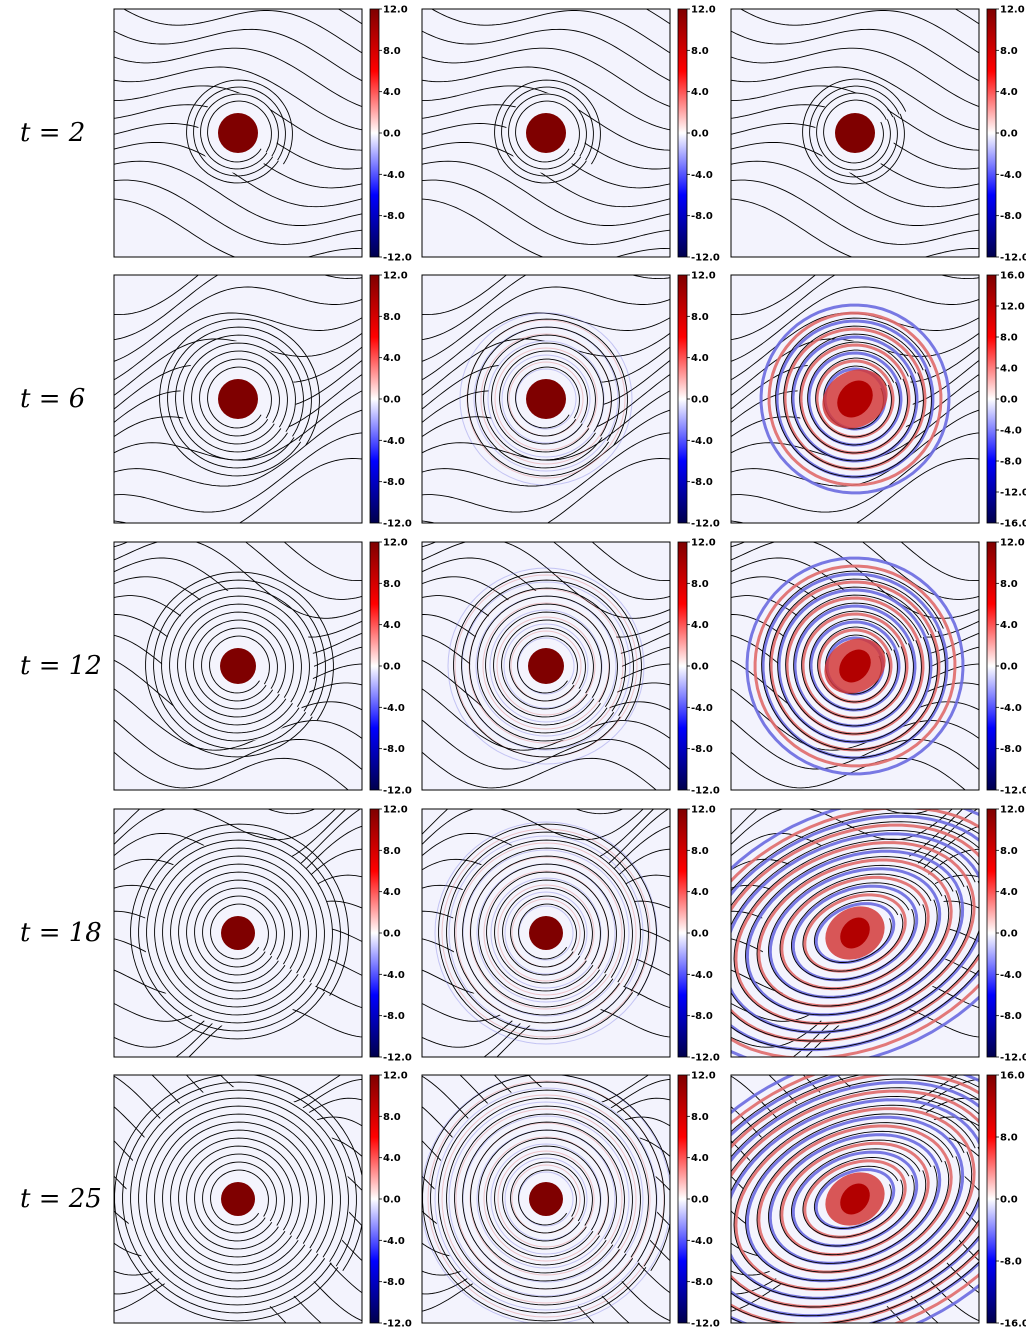 This screenshot has width=1026, height=1330. I want to click on colorbar-tick-label: 16.0, so click(1012, 276).